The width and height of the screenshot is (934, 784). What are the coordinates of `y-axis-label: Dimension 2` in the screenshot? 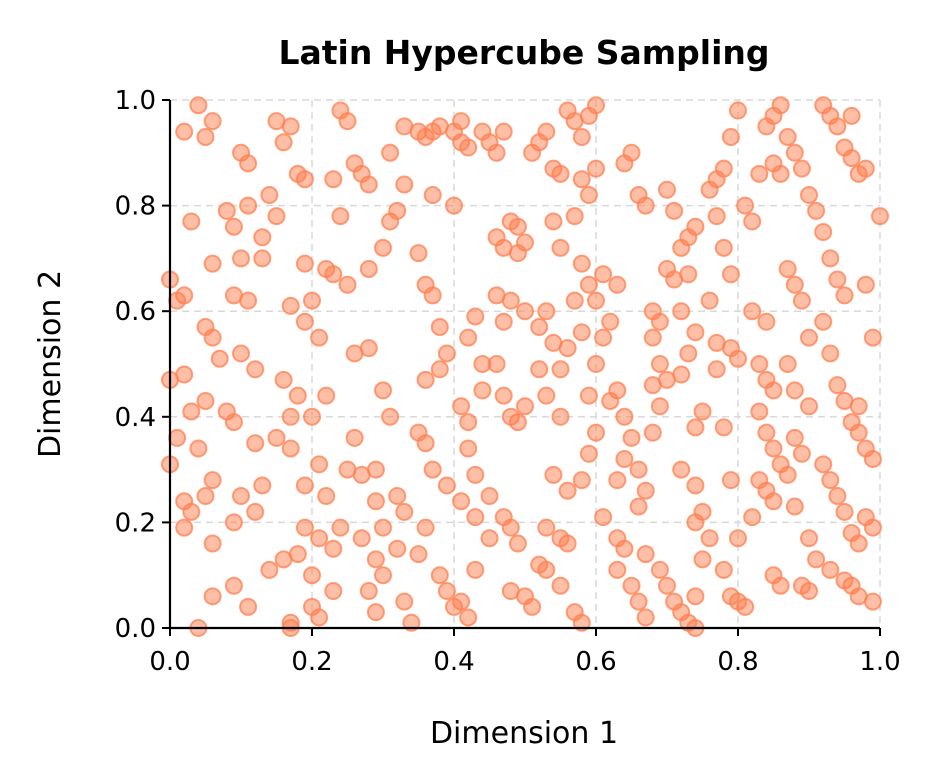 It's located at (50, 364).